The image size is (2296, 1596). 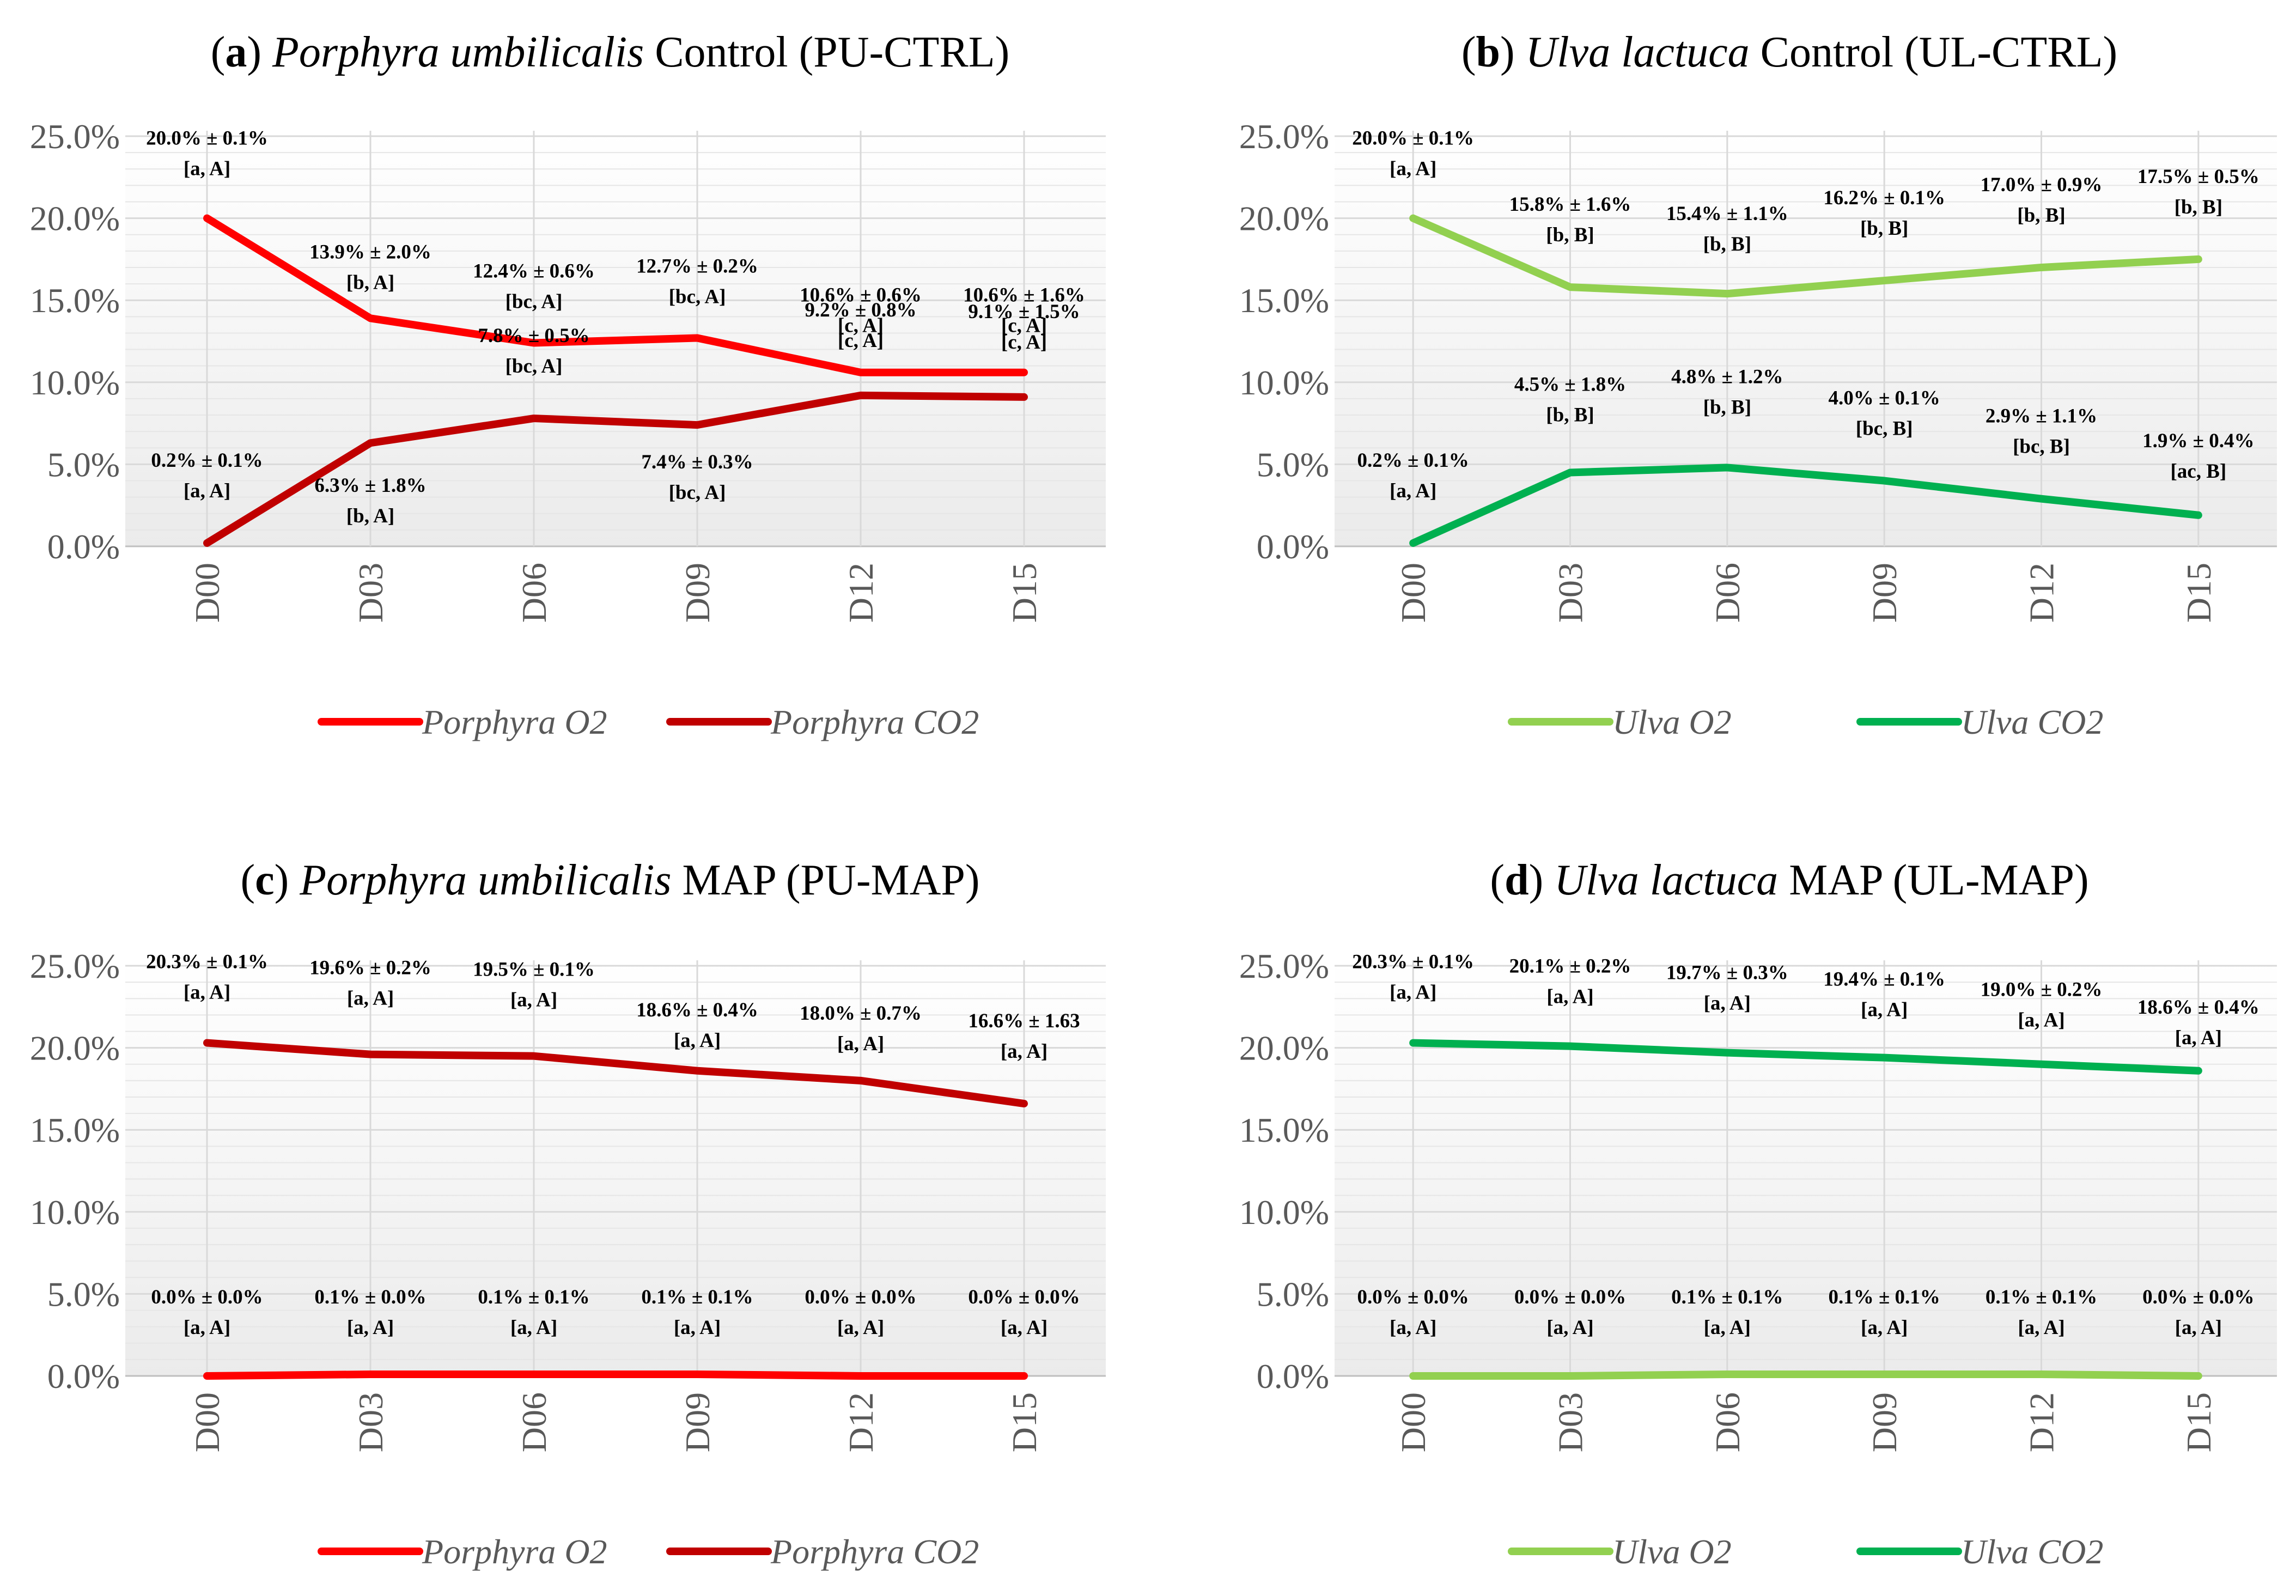 I want to click on data-label-value: 19.0% ± 0.2%, so click(x=2042, y=990).